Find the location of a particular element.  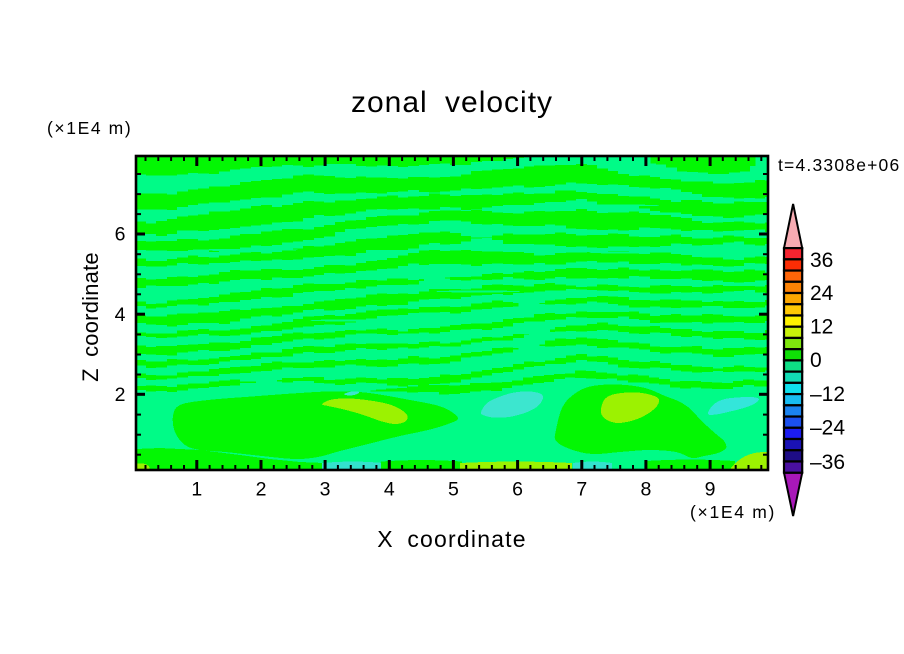

svg-text: X coordinate is located at coordinates (452, 539).